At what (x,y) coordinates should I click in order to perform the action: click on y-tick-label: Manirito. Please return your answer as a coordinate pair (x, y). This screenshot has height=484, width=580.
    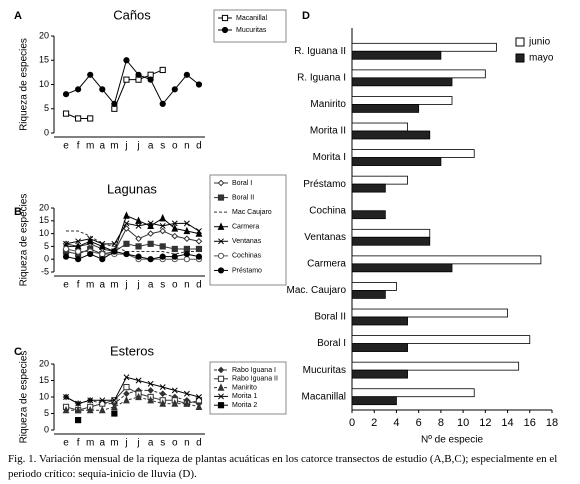
    Looking at the image, I should click on (328, 104).